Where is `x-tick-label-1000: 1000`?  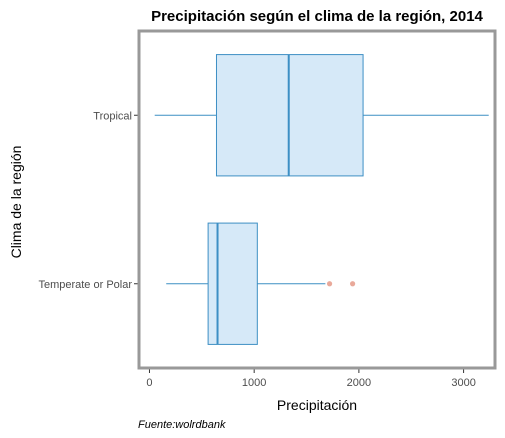 x-tick-label-1000: 1000 is located at coordinates (254, 383).